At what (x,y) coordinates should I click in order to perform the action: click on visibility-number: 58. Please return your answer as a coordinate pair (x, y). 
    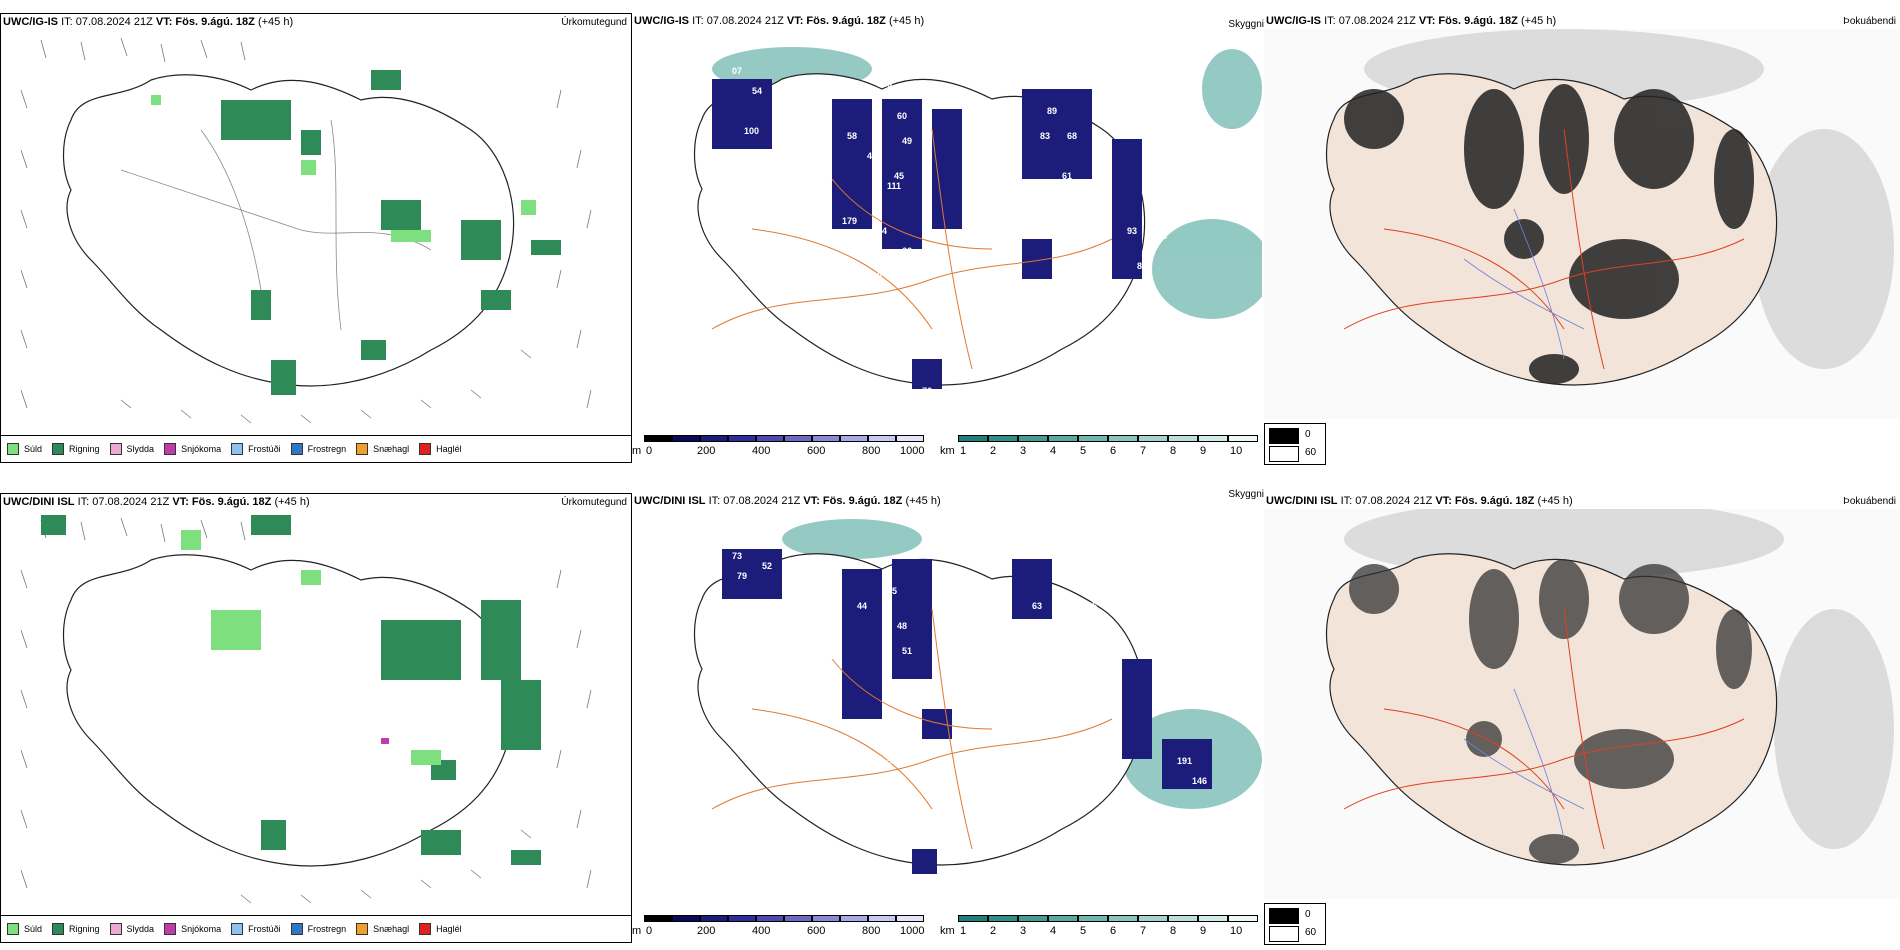
    Looking at the image, I should click on (852, 136).